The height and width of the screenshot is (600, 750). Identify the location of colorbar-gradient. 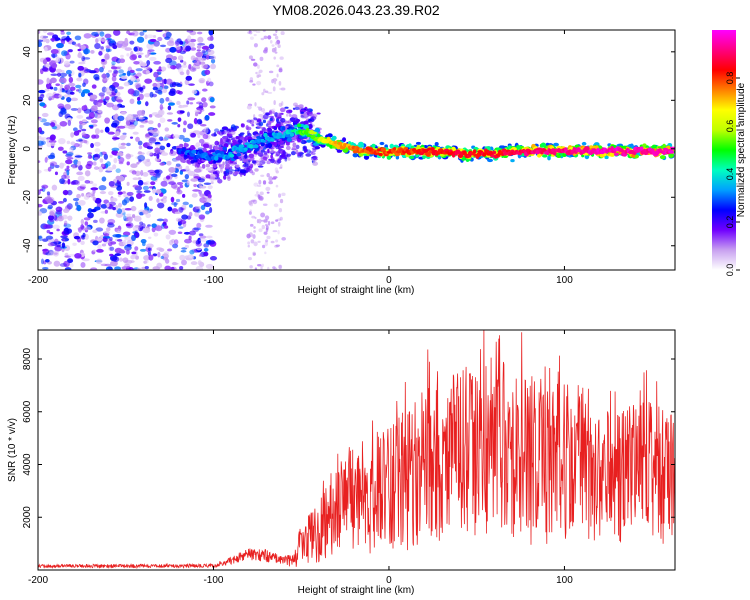
(724, 150).